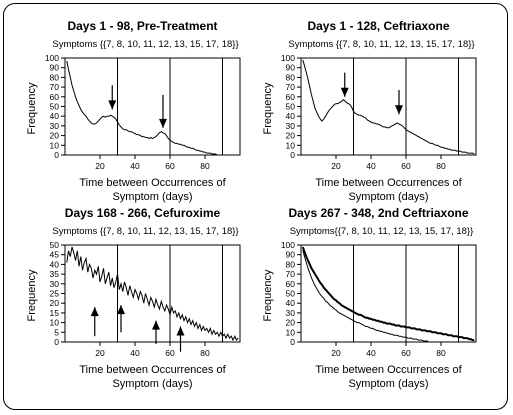 This screenshot has width=513, height=415. Describe the element at coordinates (55, 255) in the screenshot. I see `y-tick-label: 45` at that location.